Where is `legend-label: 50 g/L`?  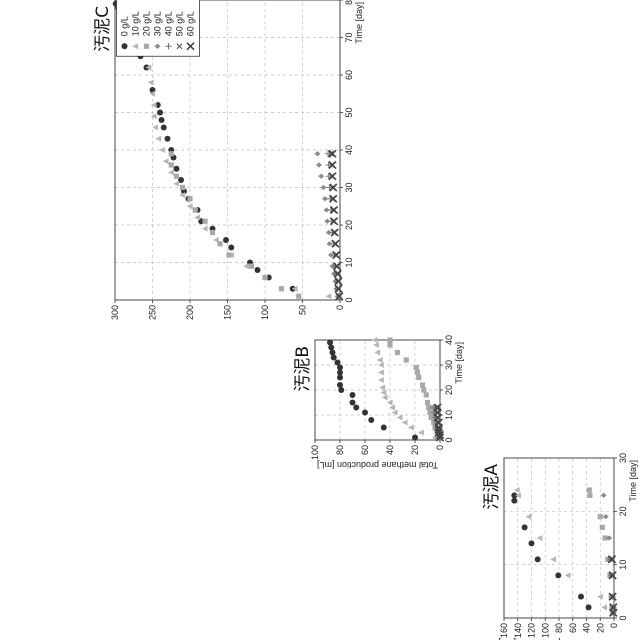
legend-label: 50 g/L is located at coordinates (180, 23).